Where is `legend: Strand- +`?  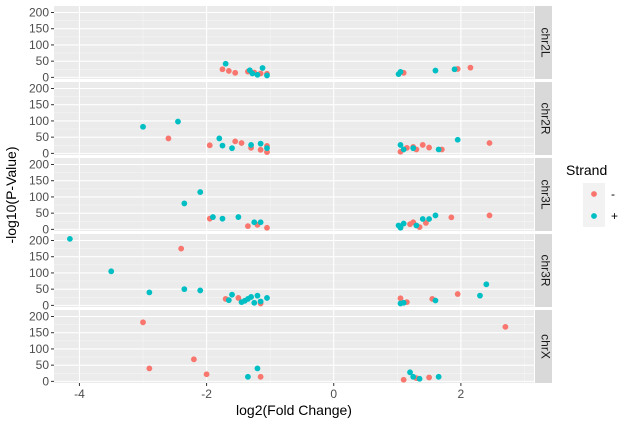 legend: Strand- + is located at coordinates (592, 194).